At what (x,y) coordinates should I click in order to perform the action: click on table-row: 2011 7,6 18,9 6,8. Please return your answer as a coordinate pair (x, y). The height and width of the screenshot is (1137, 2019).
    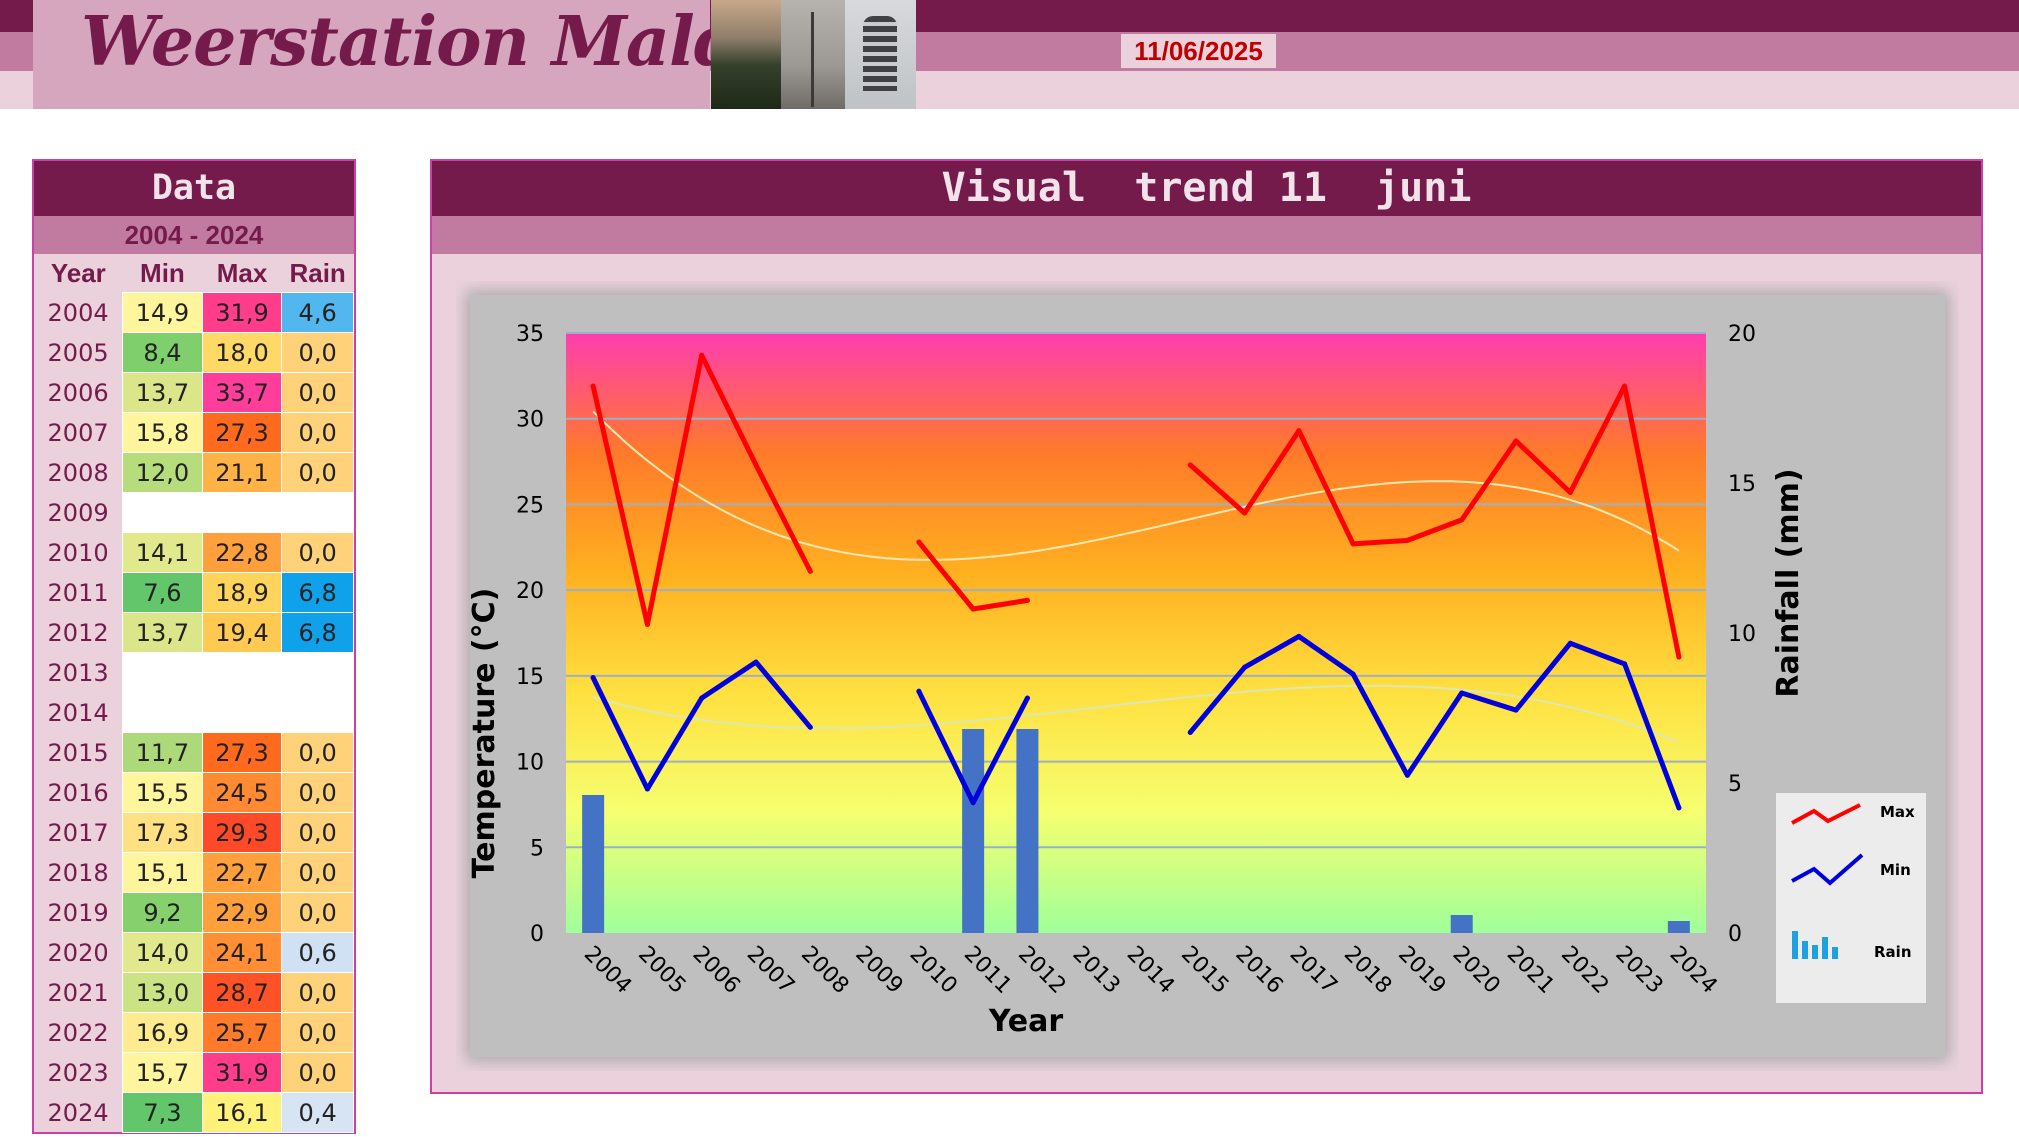
    Looking at the image, I should click on (194, 592).